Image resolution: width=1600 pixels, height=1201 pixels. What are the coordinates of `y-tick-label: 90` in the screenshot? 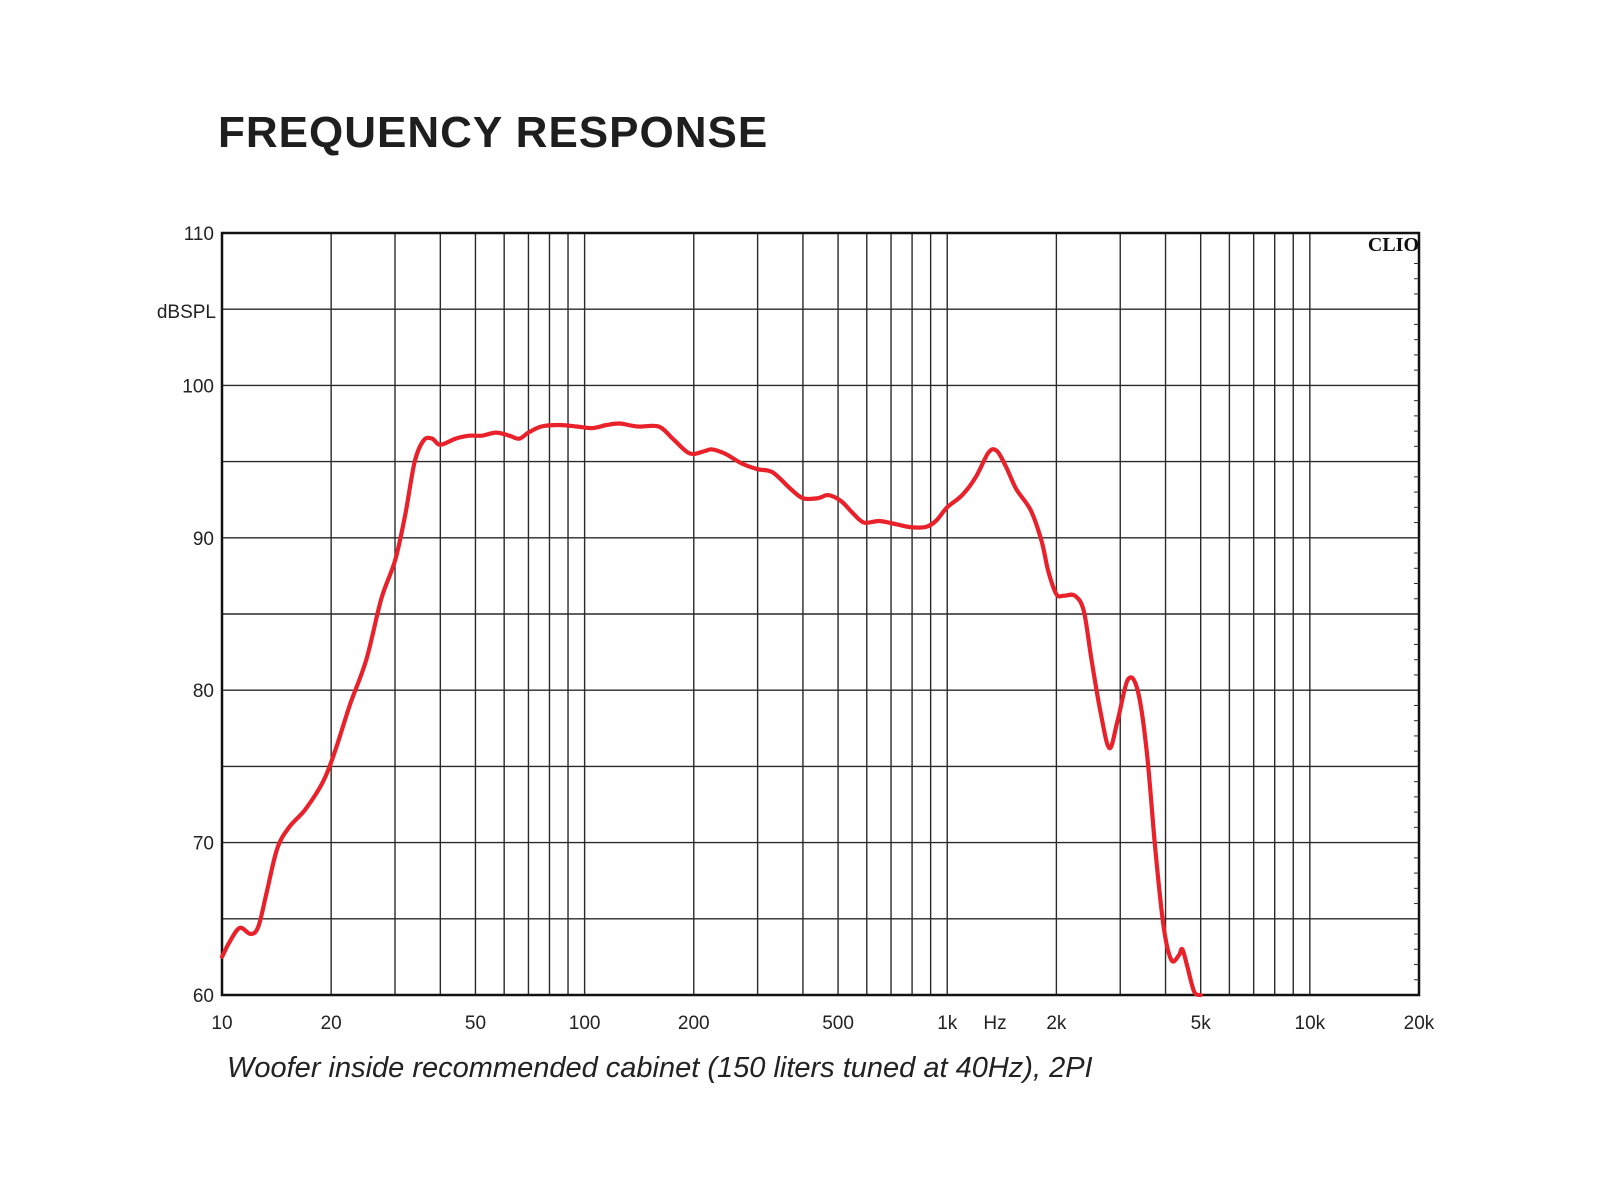 It's located at (203, 539).